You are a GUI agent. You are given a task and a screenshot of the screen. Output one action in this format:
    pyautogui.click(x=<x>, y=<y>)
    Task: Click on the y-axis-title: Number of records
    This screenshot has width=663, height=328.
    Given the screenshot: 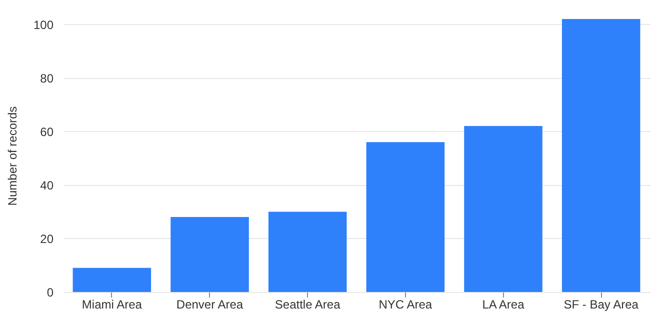 What is the action you would take?
    pyautogui.click(x=12, y=156)
    